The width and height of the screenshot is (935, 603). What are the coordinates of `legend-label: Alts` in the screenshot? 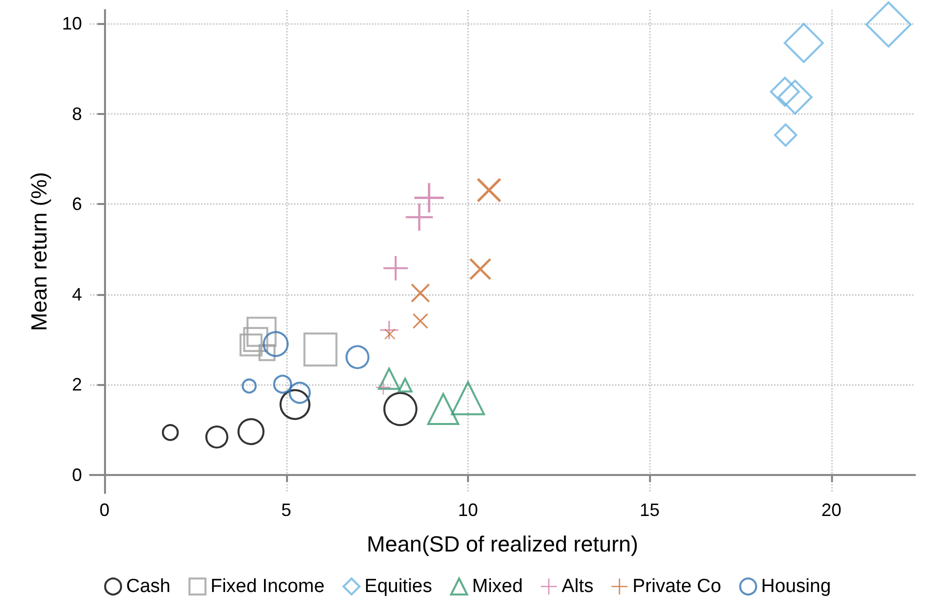 It's located at (578, 586).